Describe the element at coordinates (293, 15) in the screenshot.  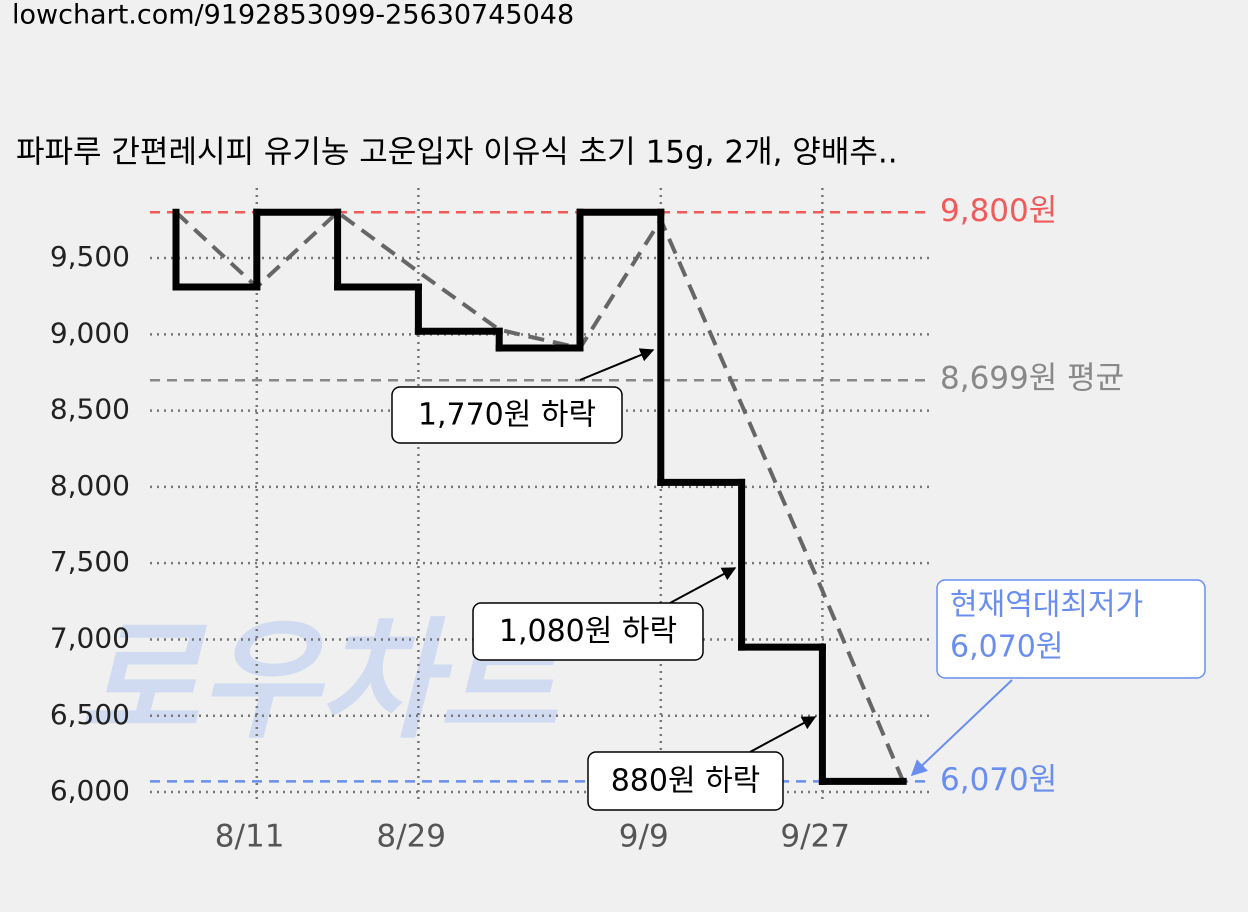
I see `url: lowchart.com/9192853099-25630745048` at that location.